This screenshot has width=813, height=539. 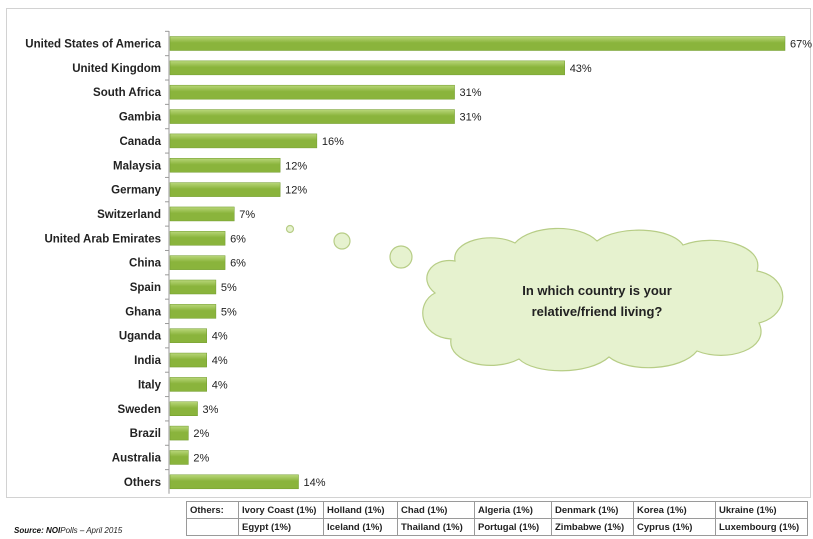 I want to click on others-cell: Portugal (1%), so click(x=513, y=527).